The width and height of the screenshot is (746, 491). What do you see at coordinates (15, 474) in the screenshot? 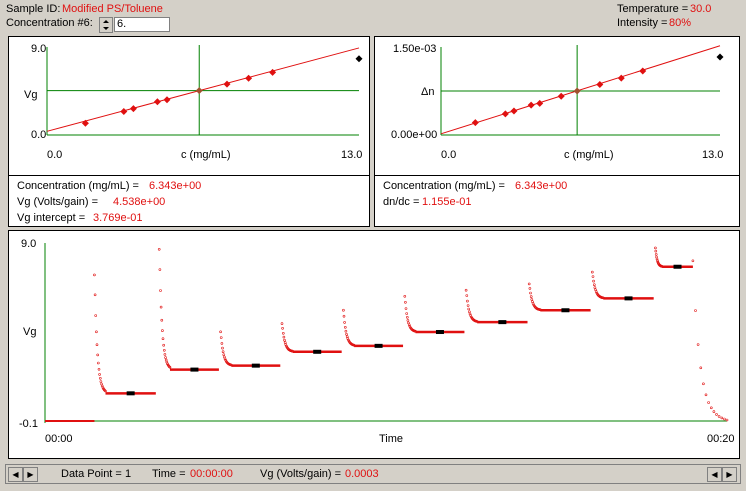
I see `scroll-left-button: ◀` at bounding box center [15, 474].